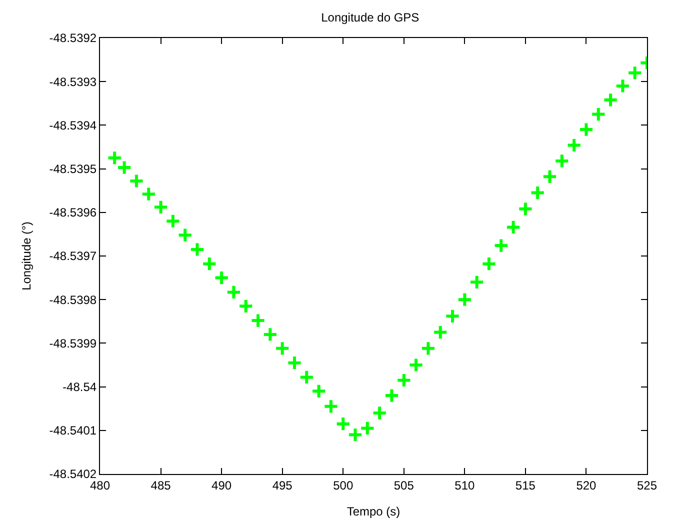 This screenshot has height=528, width=673. What do you see at coordinates (525, 485) in the screenshot?
I see `x-tick-label: 515` at bounding box center [525, 485].